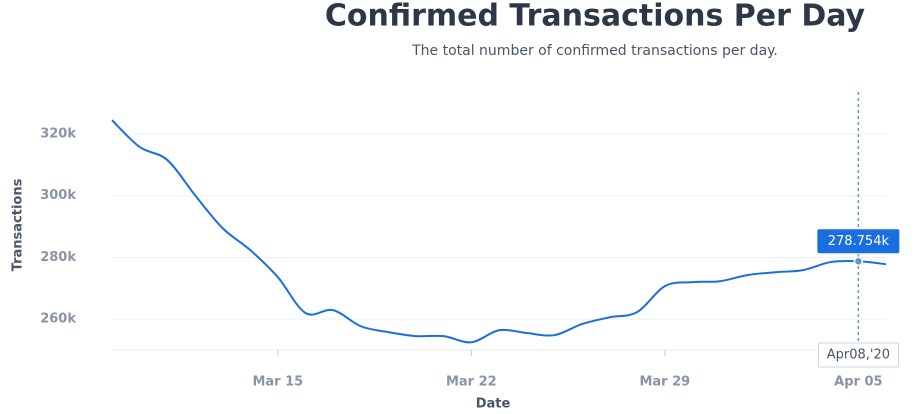  Describe the element at coordinates (58, 257) in the screenshot. I see `y-tick-label: 280k` at that location.